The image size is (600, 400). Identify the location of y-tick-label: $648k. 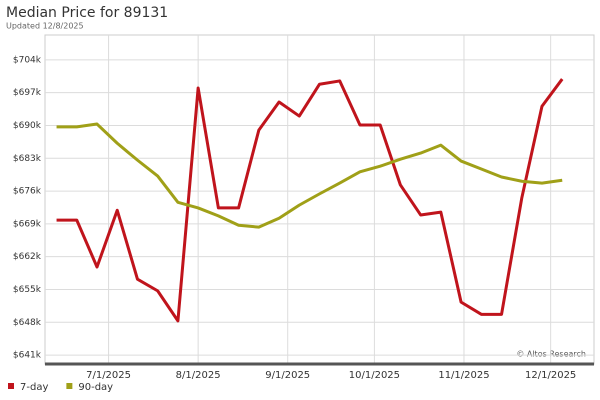
(27, 323).